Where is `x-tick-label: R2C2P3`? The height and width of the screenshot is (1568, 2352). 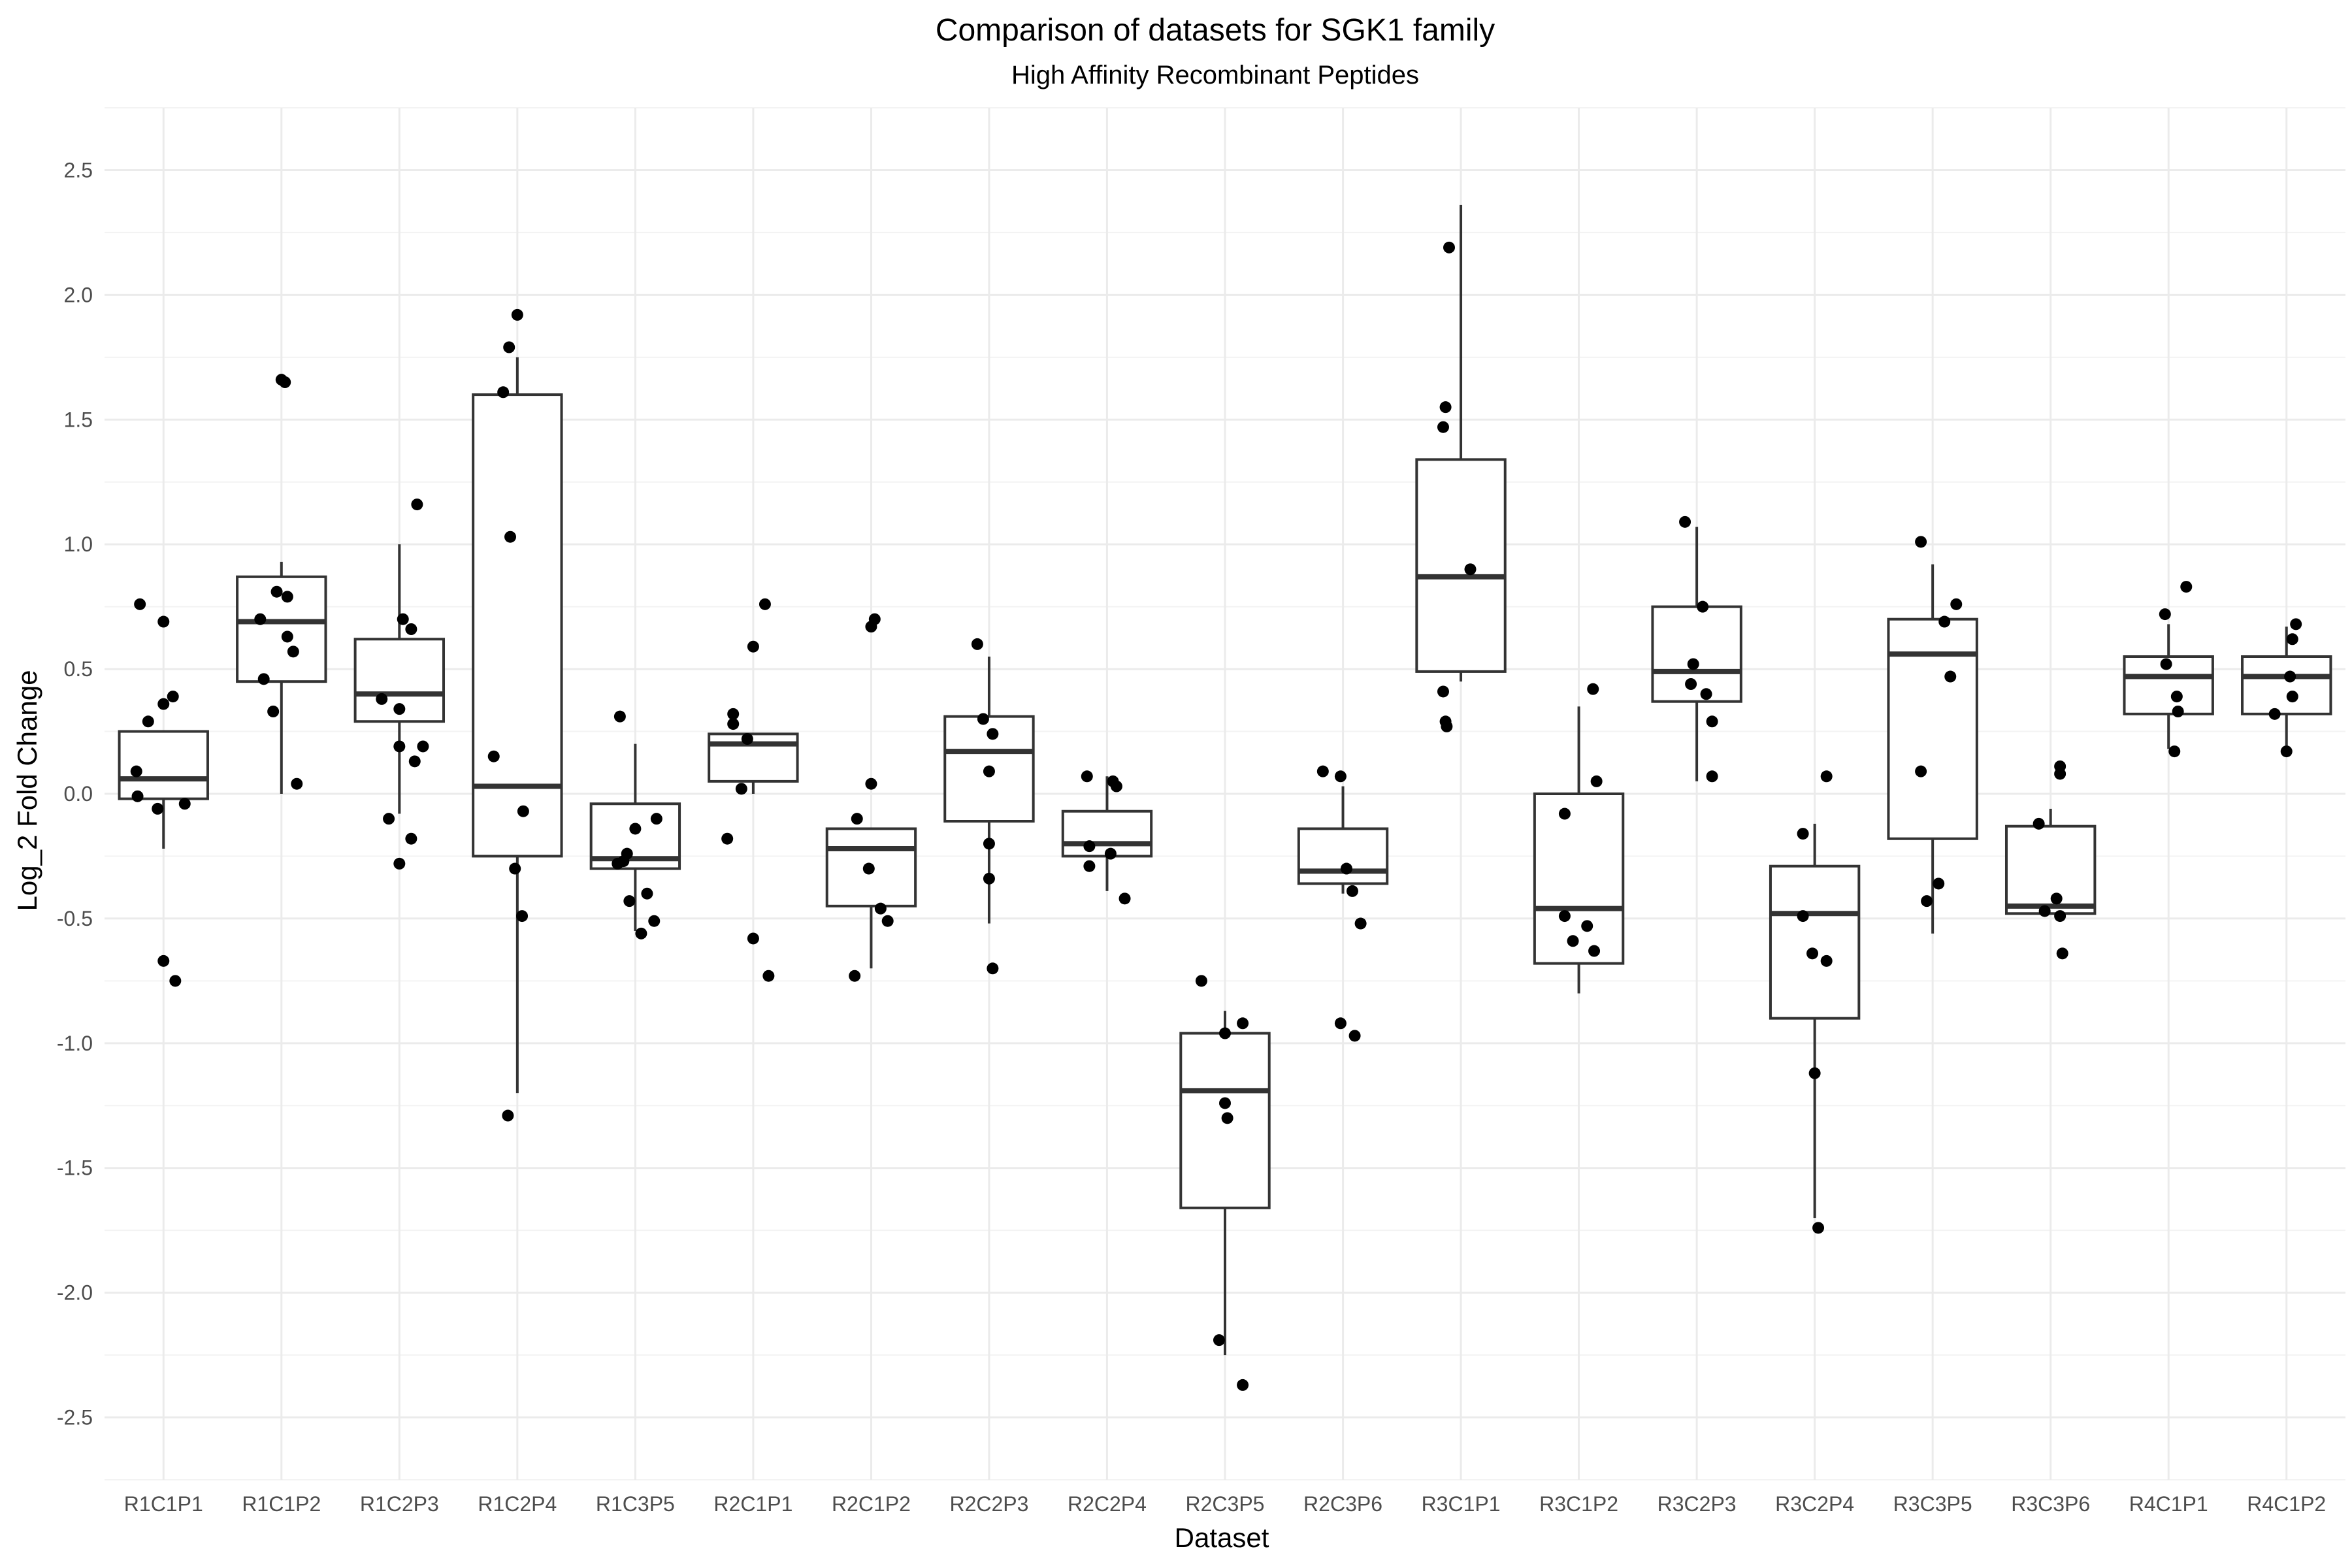
x-tick-label: R2C2P3 is located at coordinates (988, 1504).